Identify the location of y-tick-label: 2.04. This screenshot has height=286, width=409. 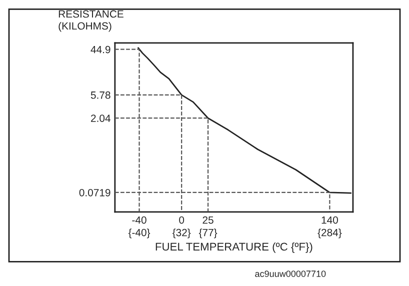
(100, 118).